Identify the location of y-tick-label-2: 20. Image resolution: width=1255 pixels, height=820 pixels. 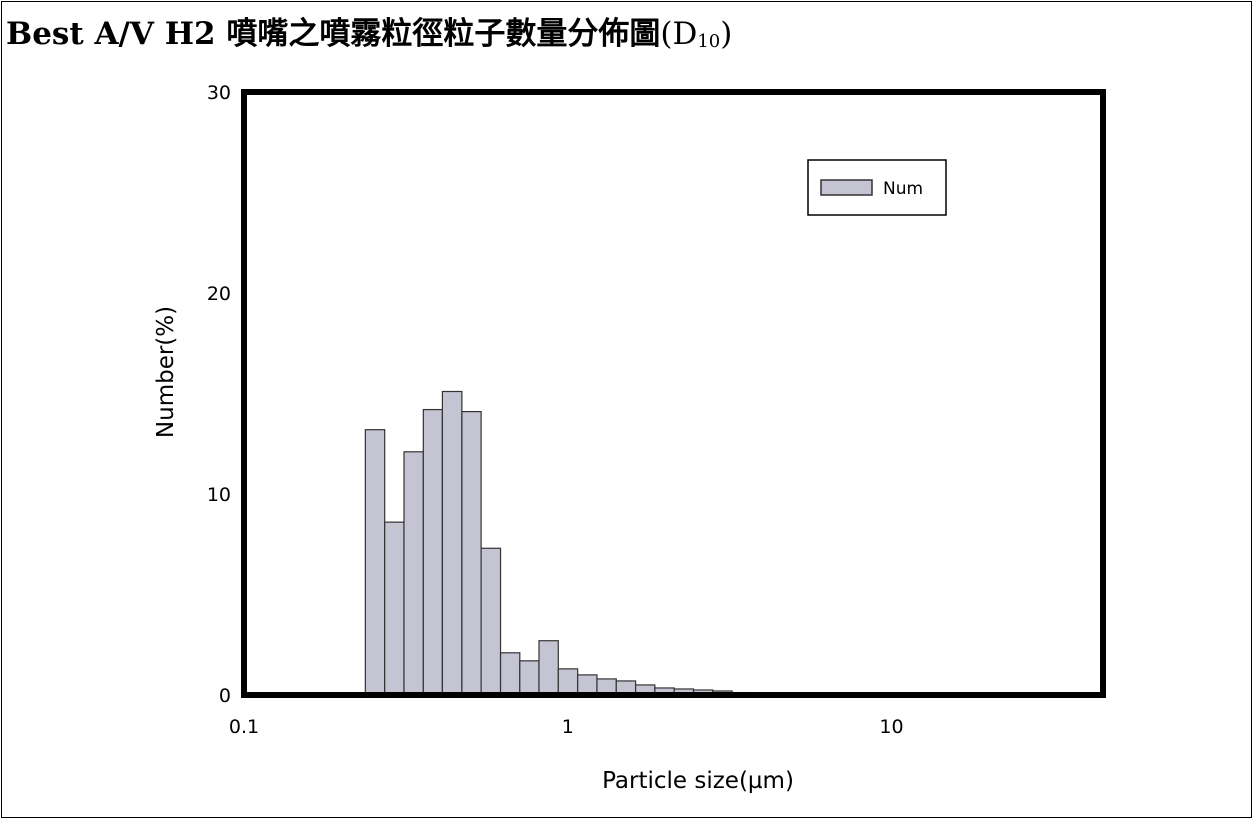
(219, 294).